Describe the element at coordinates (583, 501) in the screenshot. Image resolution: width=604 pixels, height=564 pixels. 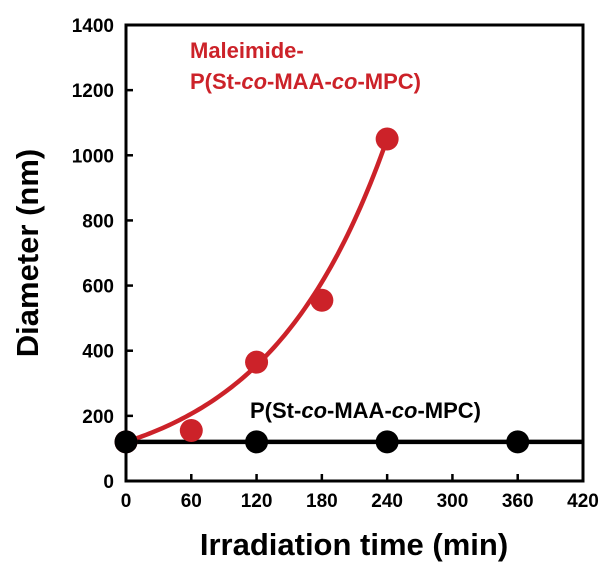
I see `x-tick-label: 420` at that location.